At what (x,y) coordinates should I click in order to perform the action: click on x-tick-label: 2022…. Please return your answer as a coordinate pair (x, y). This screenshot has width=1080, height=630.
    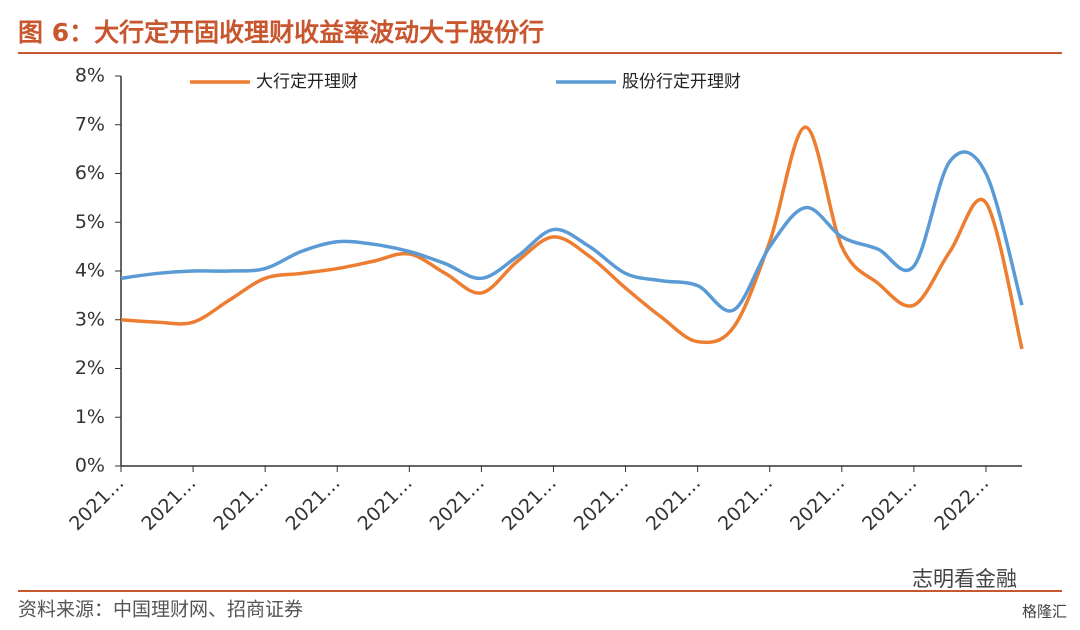
    Looking at the image, I should click on (961, 503).